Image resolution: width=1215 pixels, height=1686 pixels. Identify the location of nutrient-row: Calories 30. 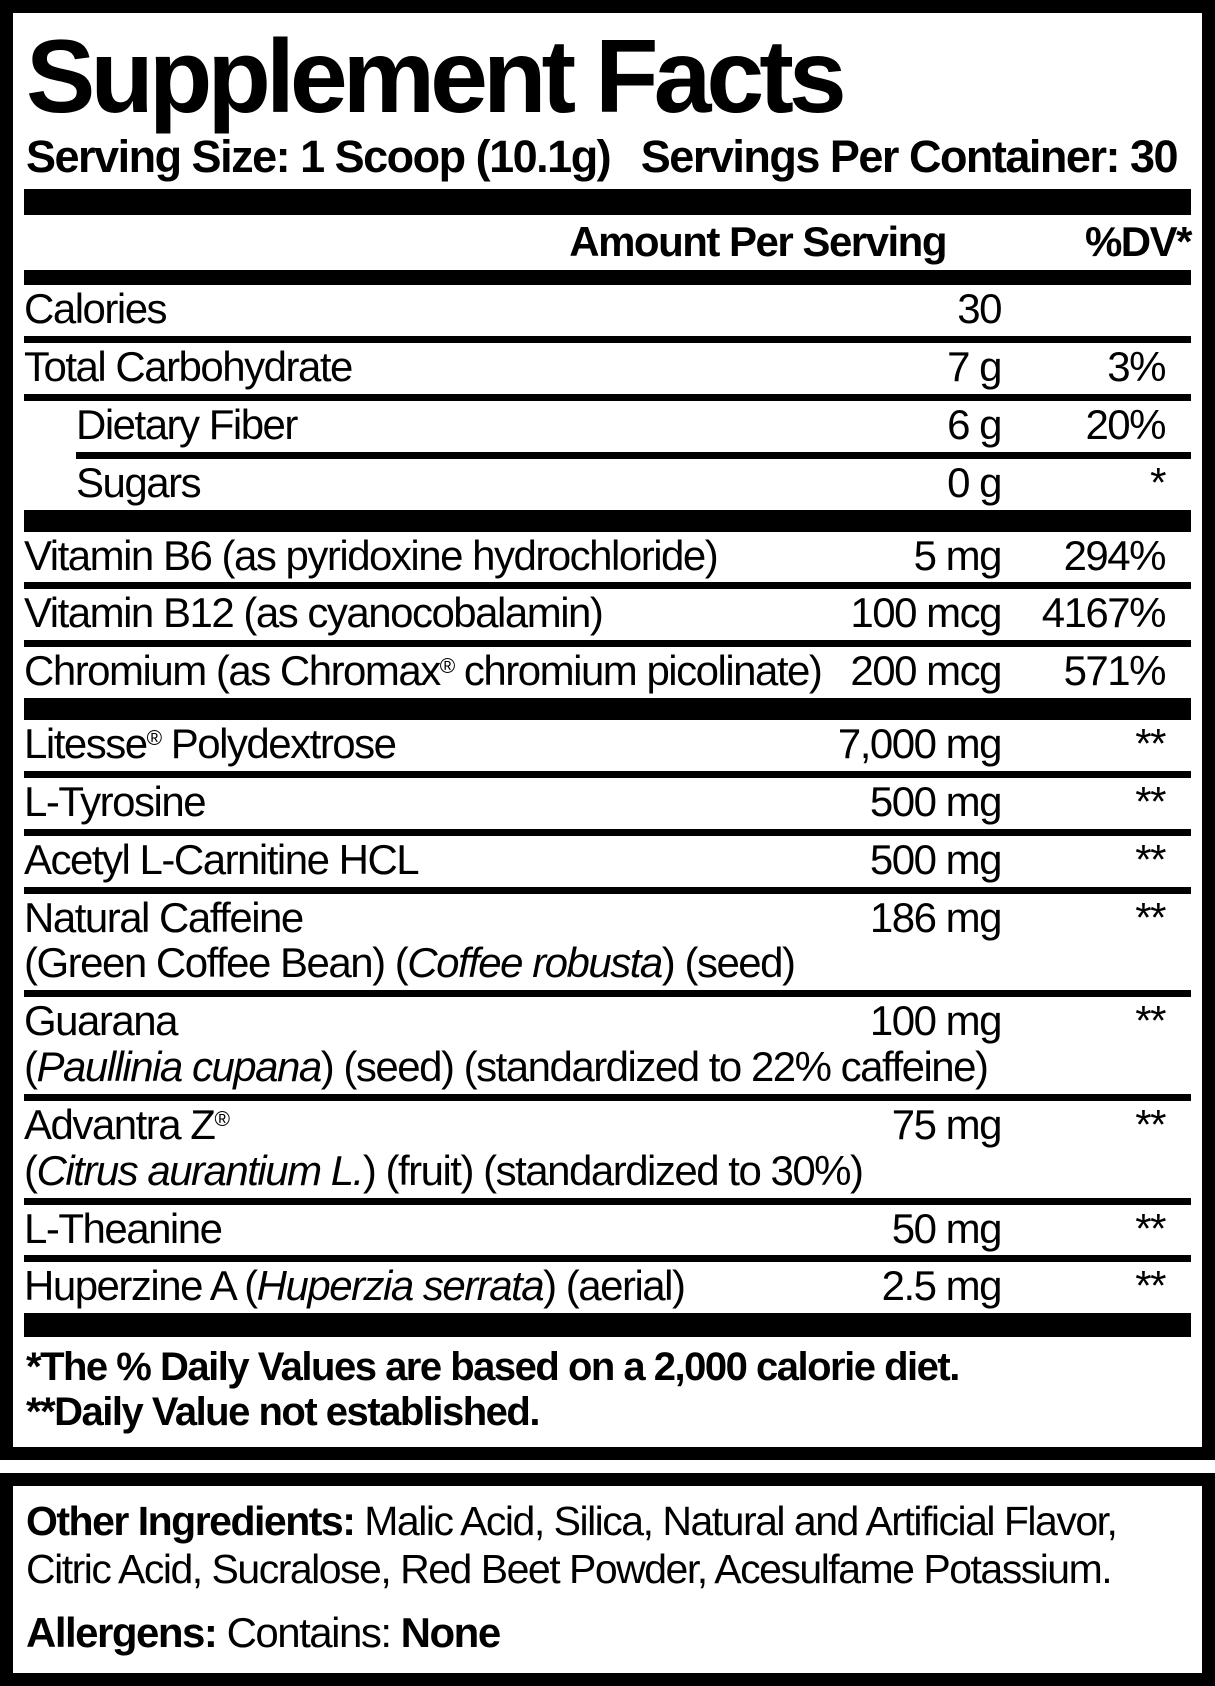
(607, 310).